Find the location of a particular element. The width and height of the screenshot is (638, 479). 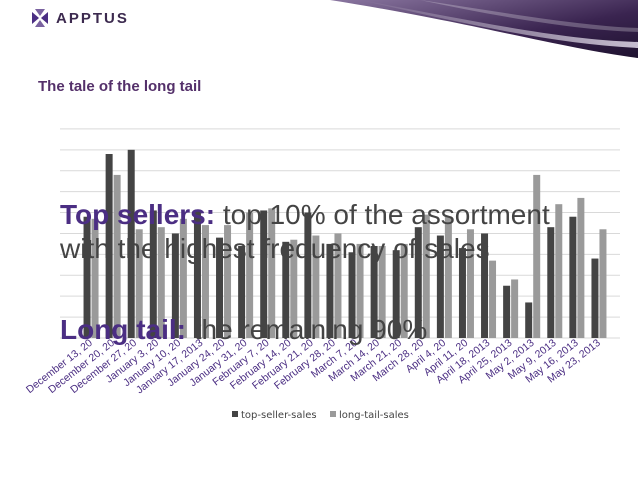

legend-label-1: long-tail-sales is located at coordinates (374, 415).